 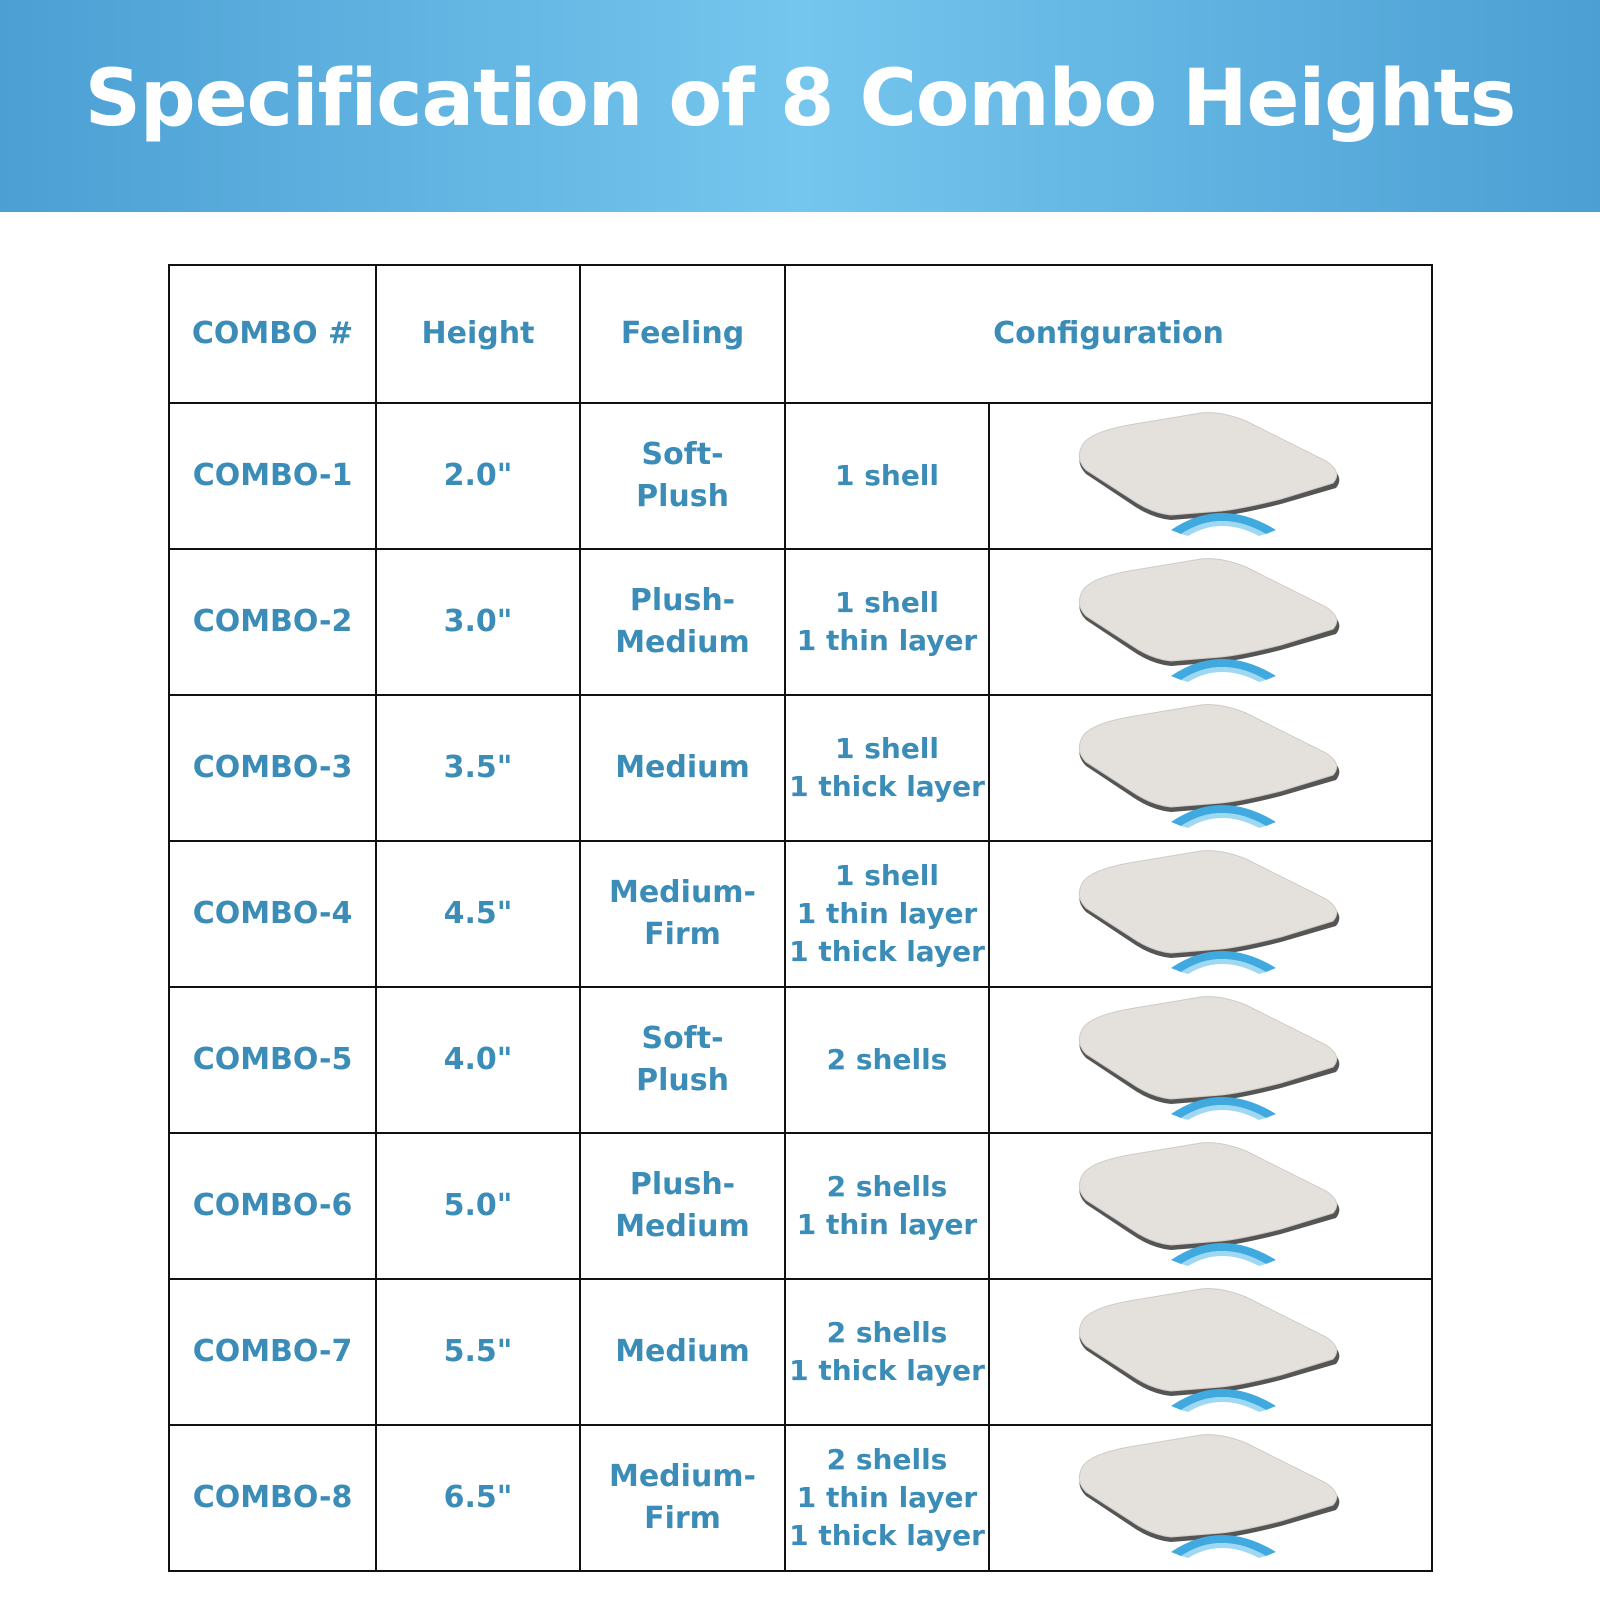 I want to click on feeling-cell: Soft- Plush, so click(x=682, y=1060).